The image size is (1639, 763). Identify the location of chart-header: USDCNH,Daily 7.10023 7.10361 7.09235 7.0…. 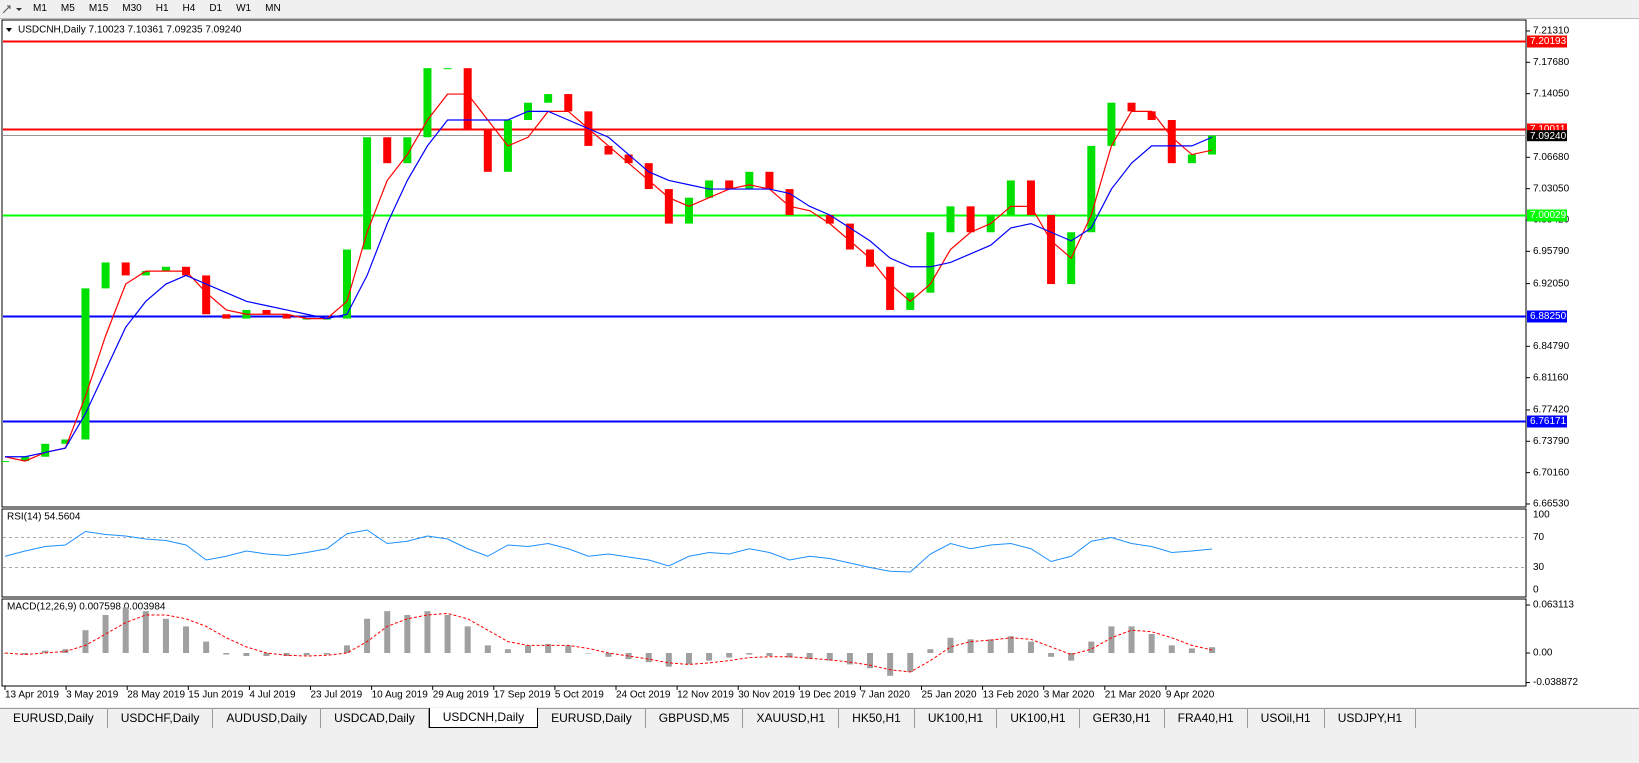
(130, 30).